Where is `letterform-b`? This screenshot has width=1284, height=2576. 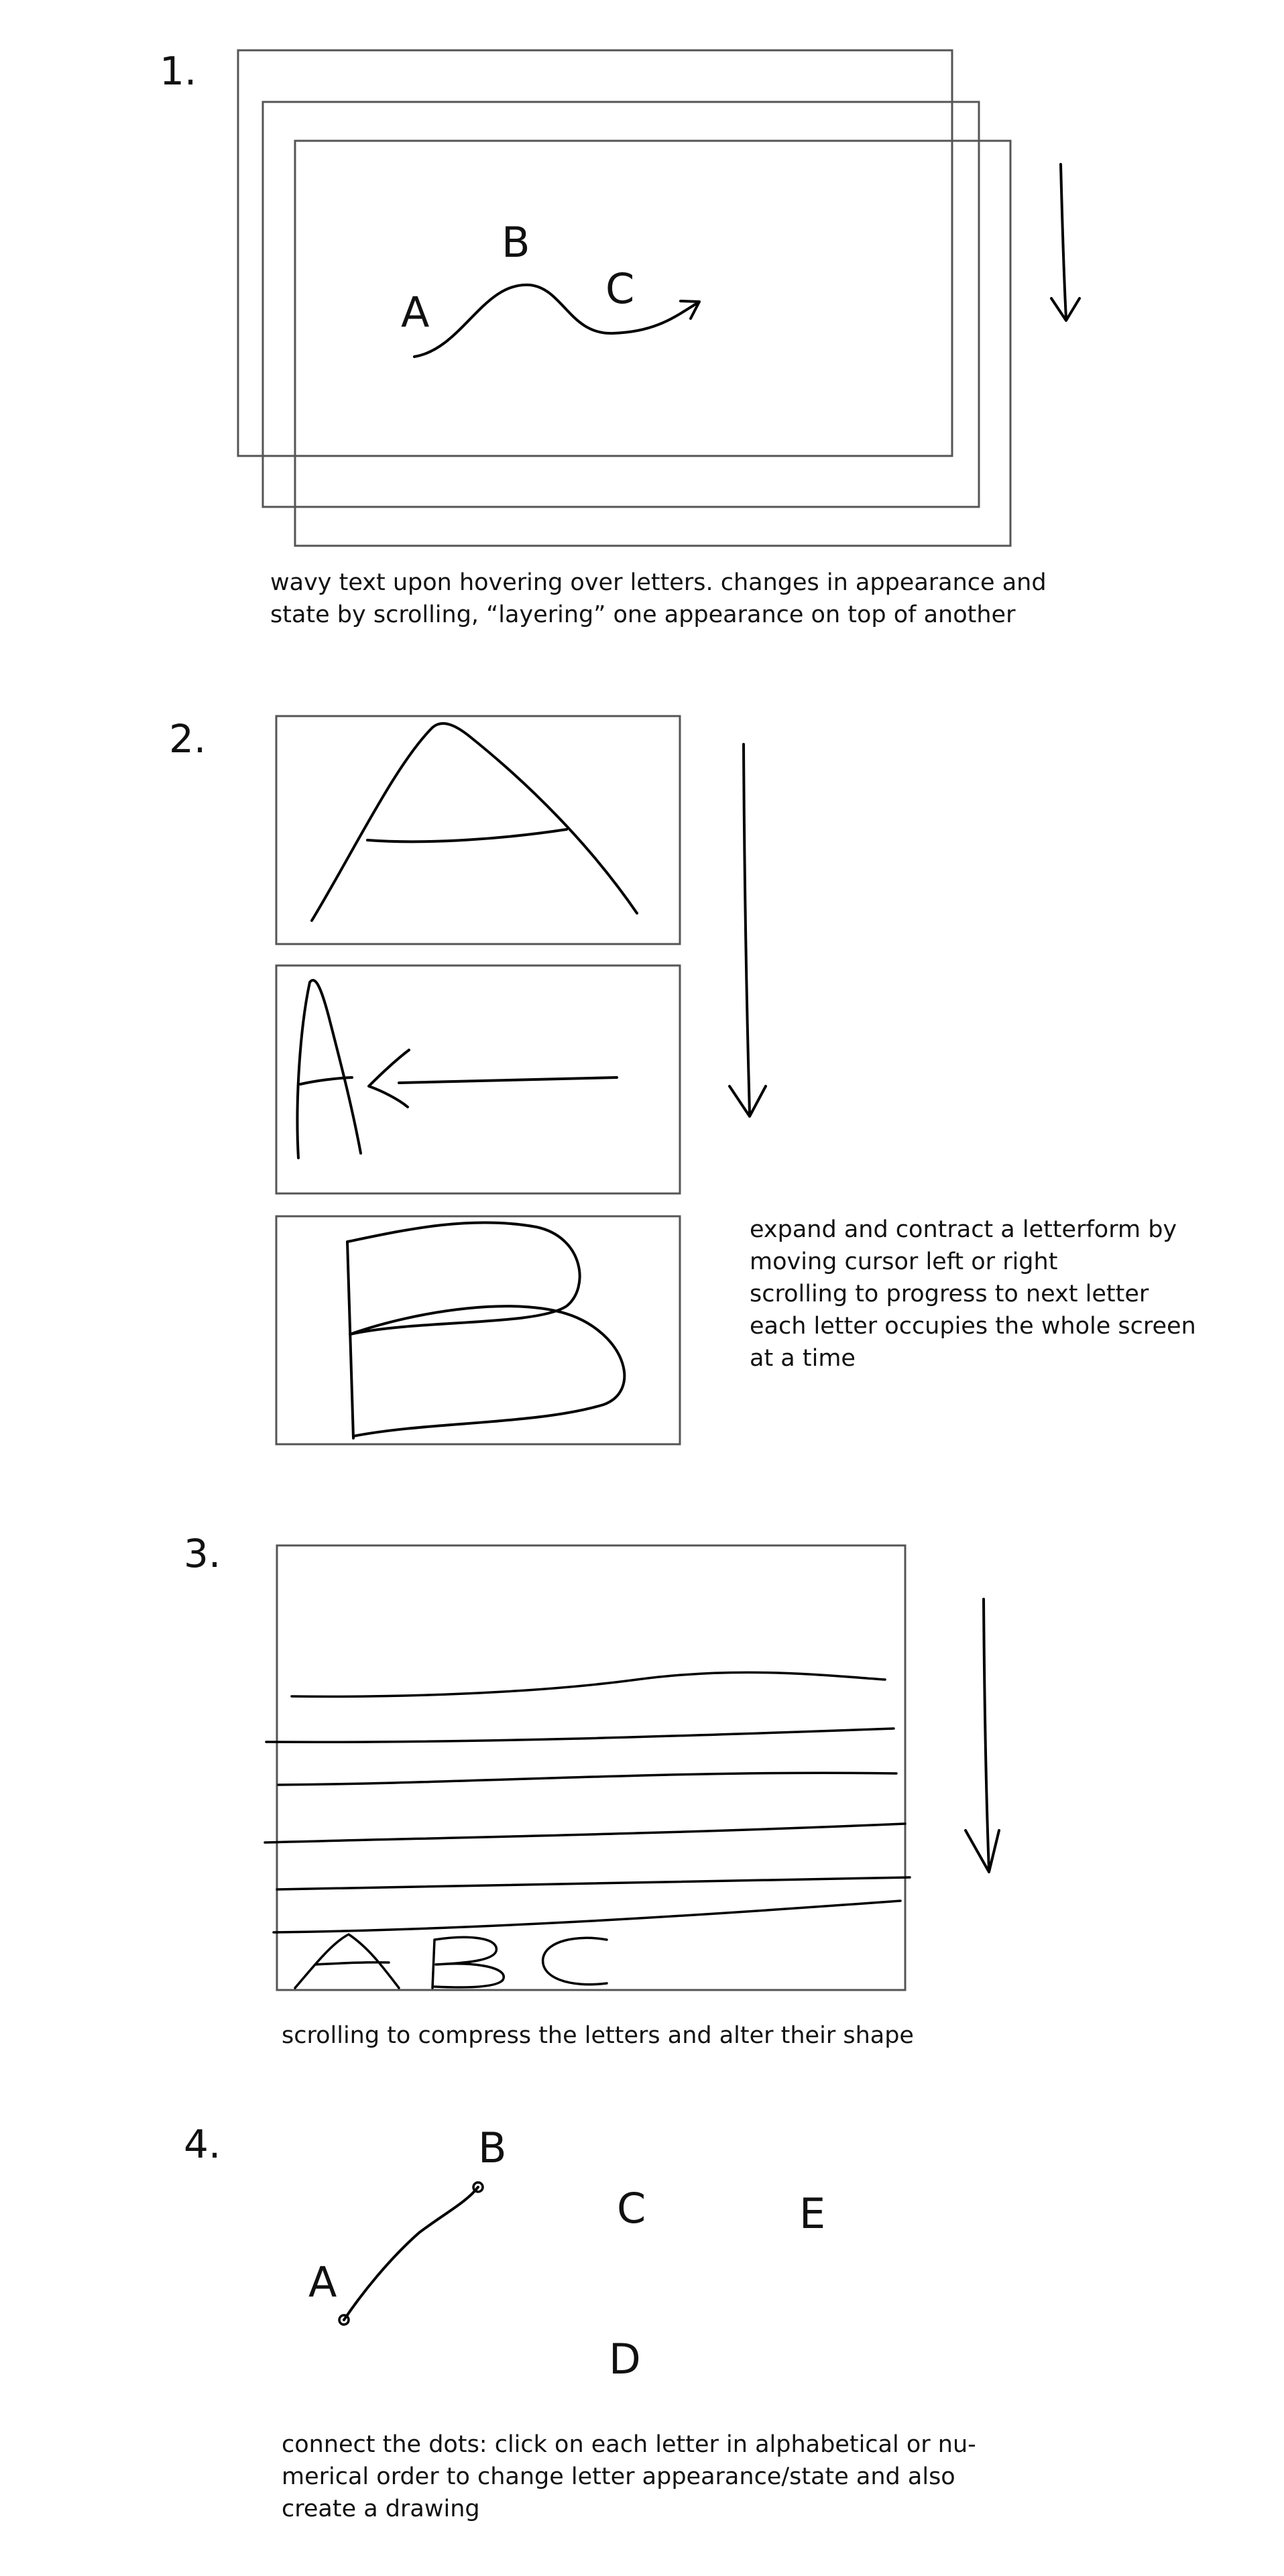 letterform-b is located at coordinates (486, 1330).